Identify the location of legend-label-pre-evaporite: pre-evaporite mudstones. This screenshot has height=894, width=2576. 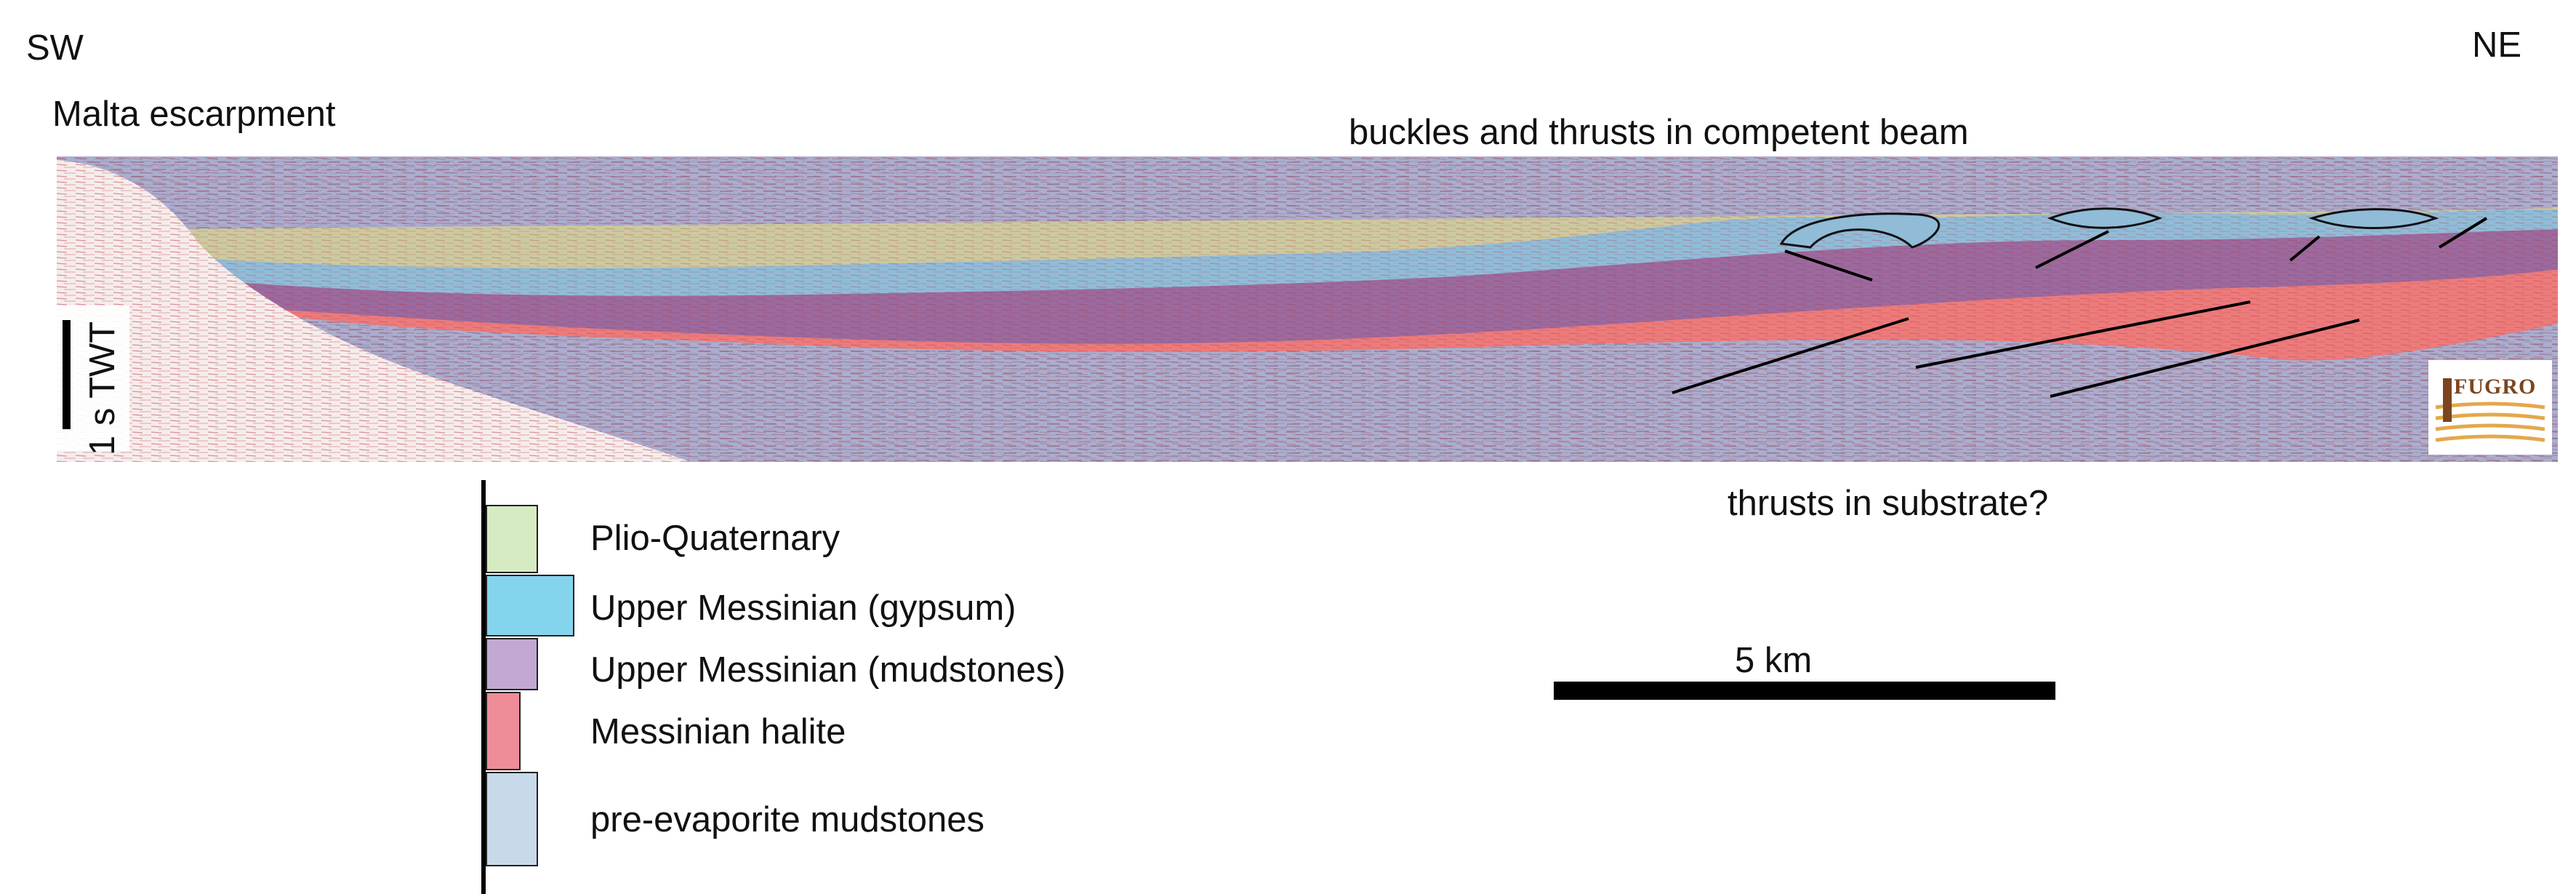
(788, 820).